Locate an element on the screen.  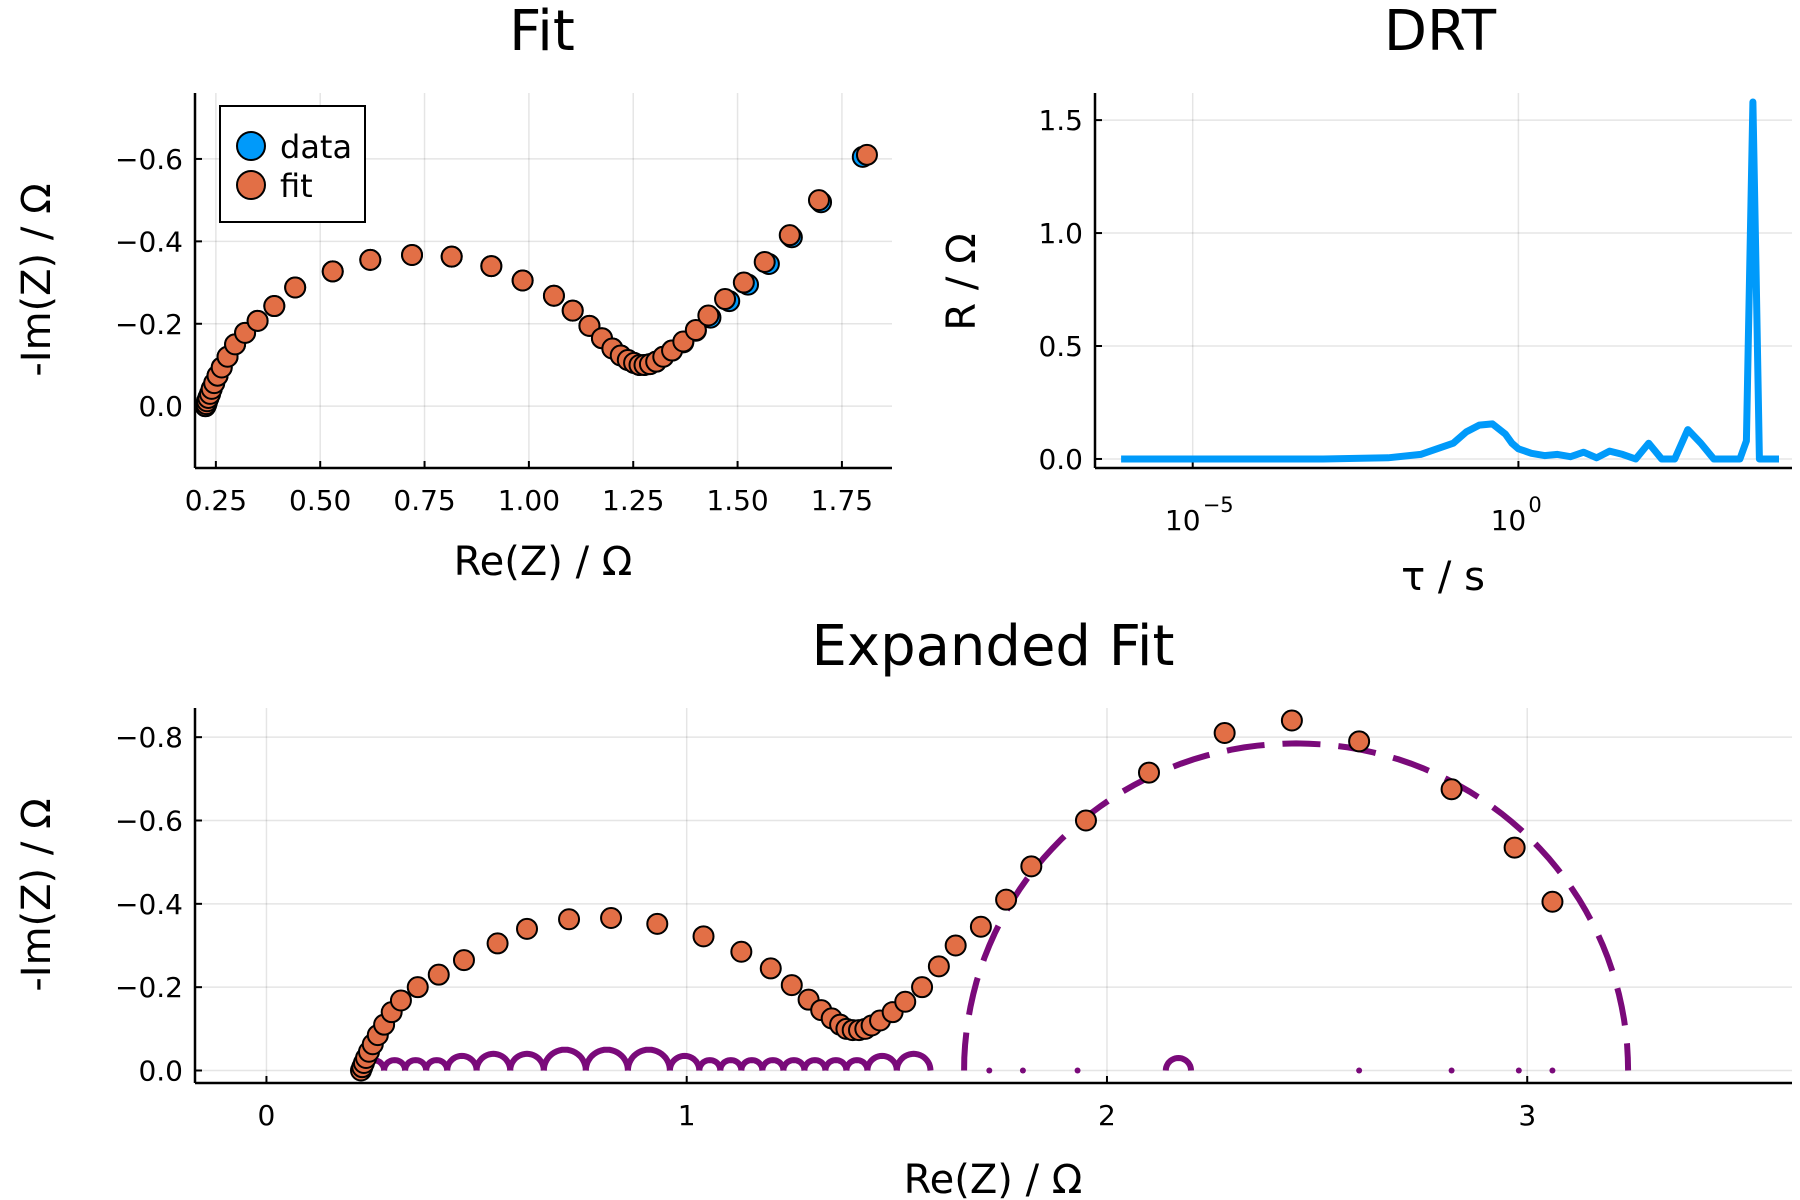
fit-xtick-label: 1.75 is located at coordinates (842, 500).